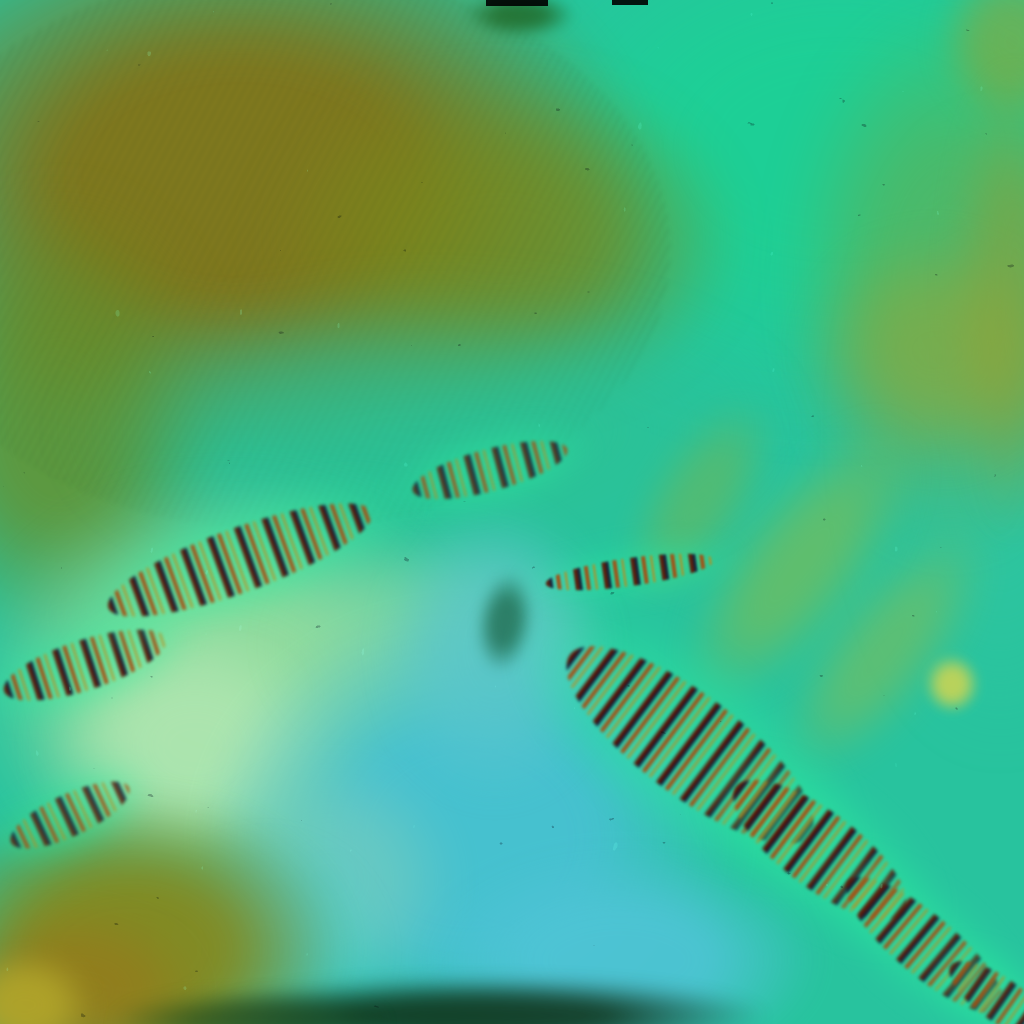 This screenshot has width=1024, height=1024. I want to click on bright-yellow-spot, so click(952, 684).